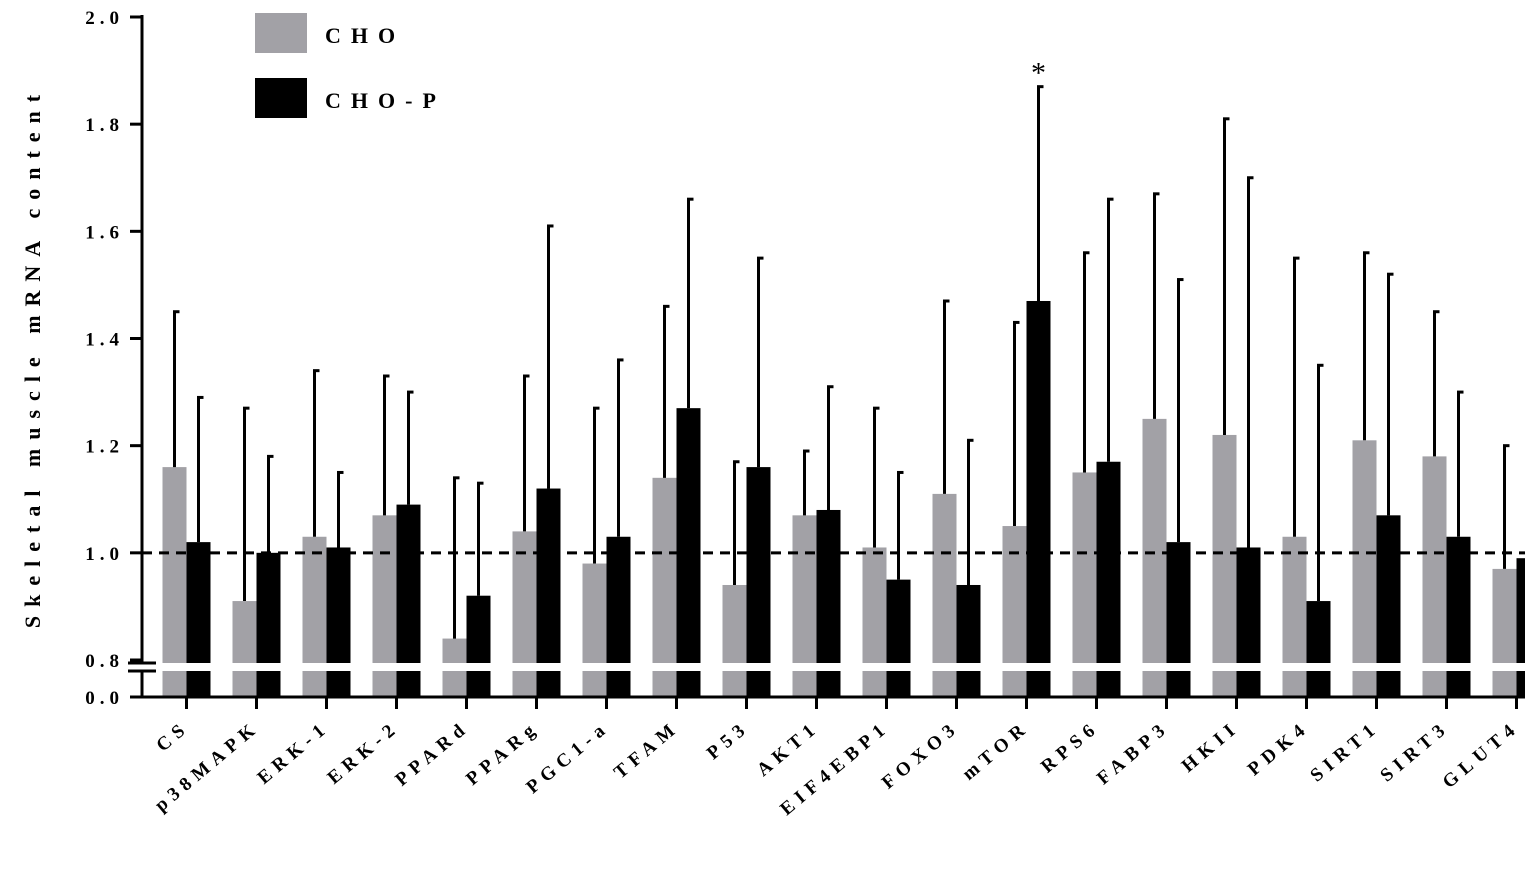 Image resolution: width=1525 pixels, height=885 pixels. I want to click on x-label-erk-1: ERK-1, so click(294, 753).